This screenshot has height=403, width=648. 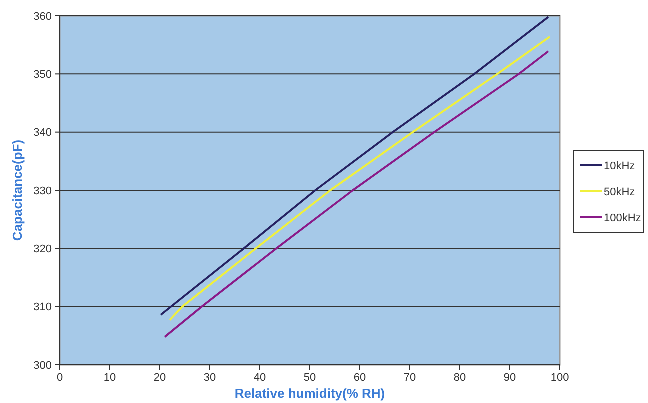 I want to click on legend-label: 100kHz, so click(x=623, y=218).